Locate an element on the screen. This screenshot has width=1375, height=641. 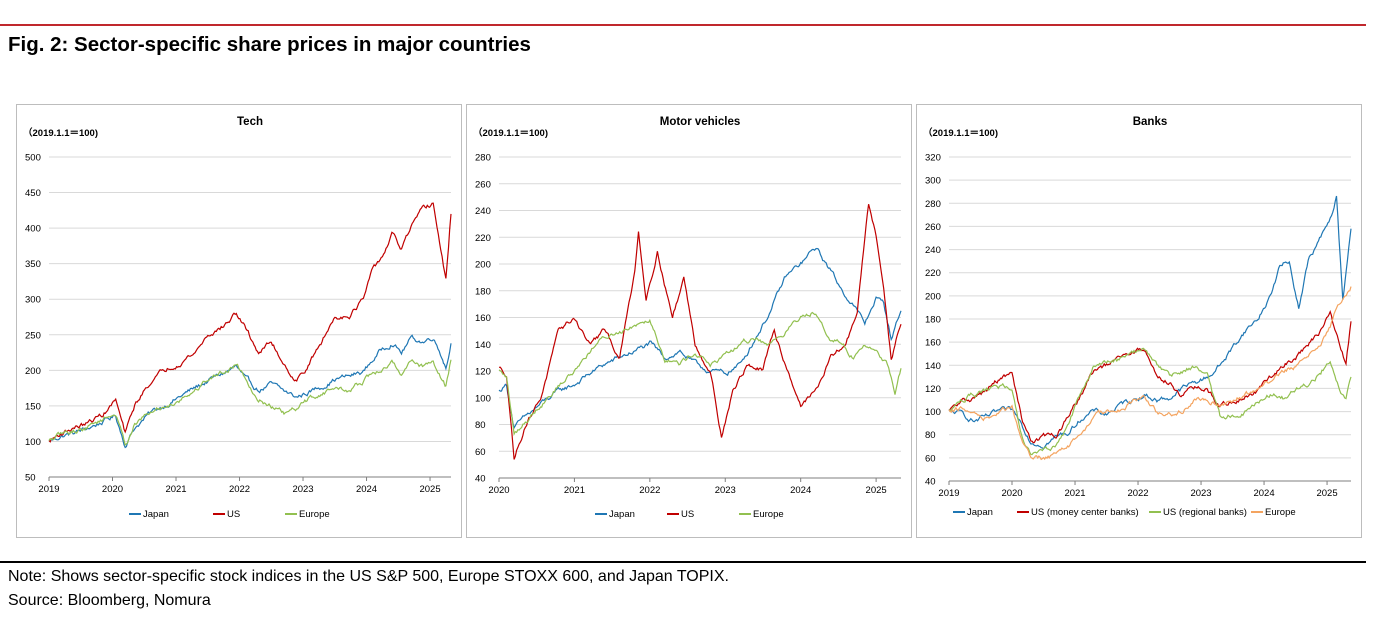
top-rule is located at coordinates (683, 25).